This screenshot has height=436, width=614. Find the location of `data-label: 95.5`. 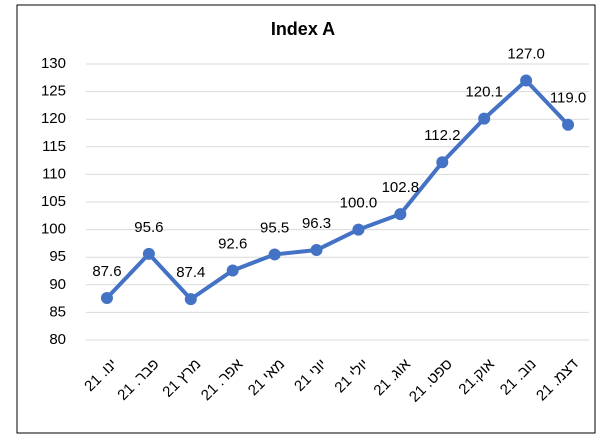

data-label: 95.5 is located at coordinates (274, 227).